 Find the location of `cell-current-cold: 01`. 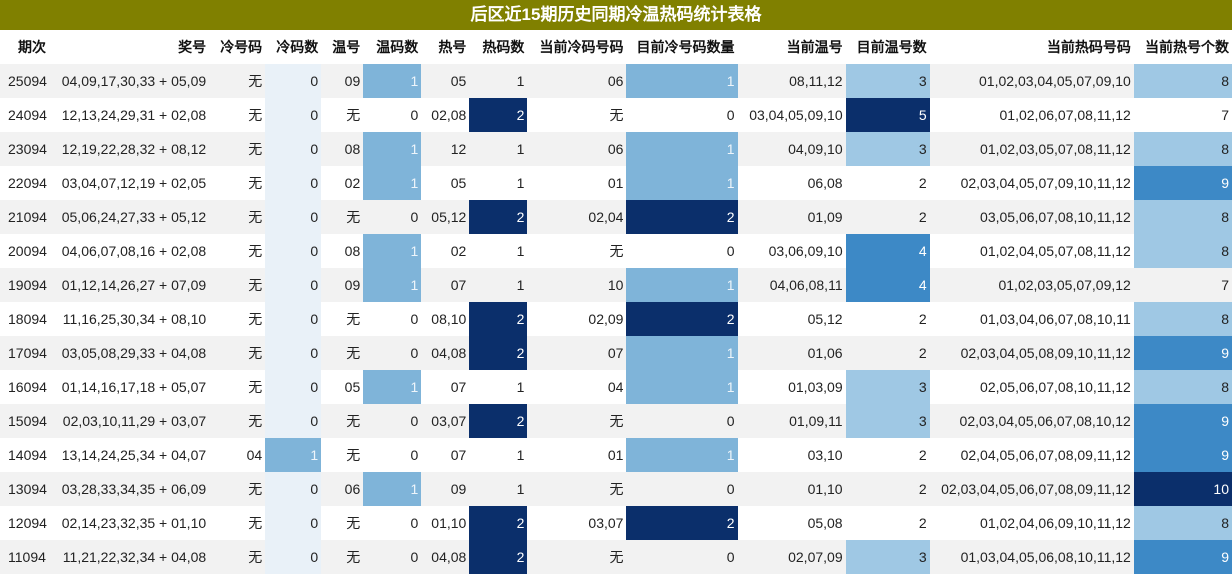

cell-current-cold: 01 is located at coordinates (577, 455).